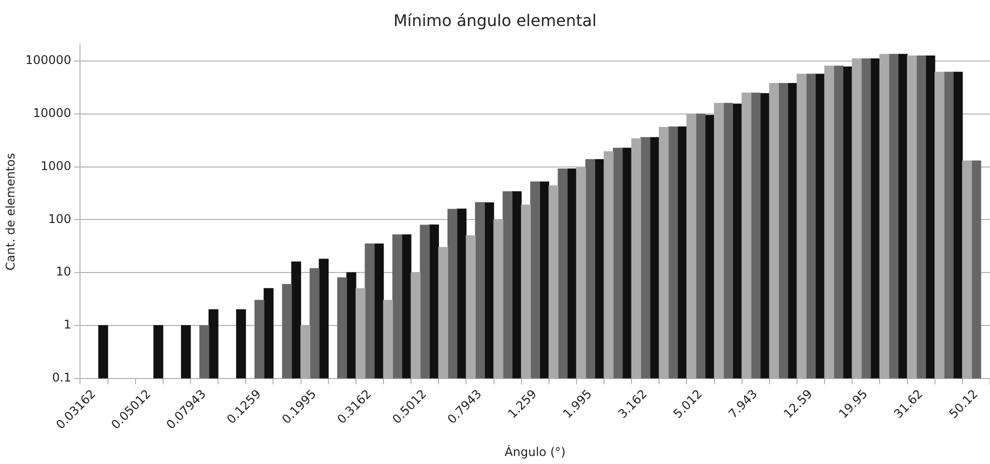 This screenshot has width=990, height=464. What do you see at coordinates (68, 325) in the screenshot?
I see `y-tick-label: 1` at bounding box center [68, 325].